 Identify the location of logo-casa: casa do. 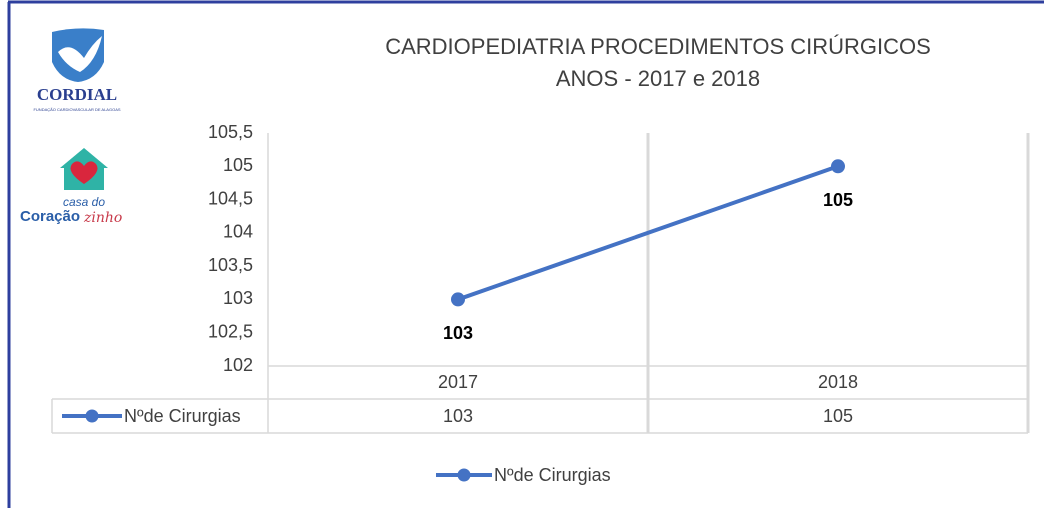
(84, 202).